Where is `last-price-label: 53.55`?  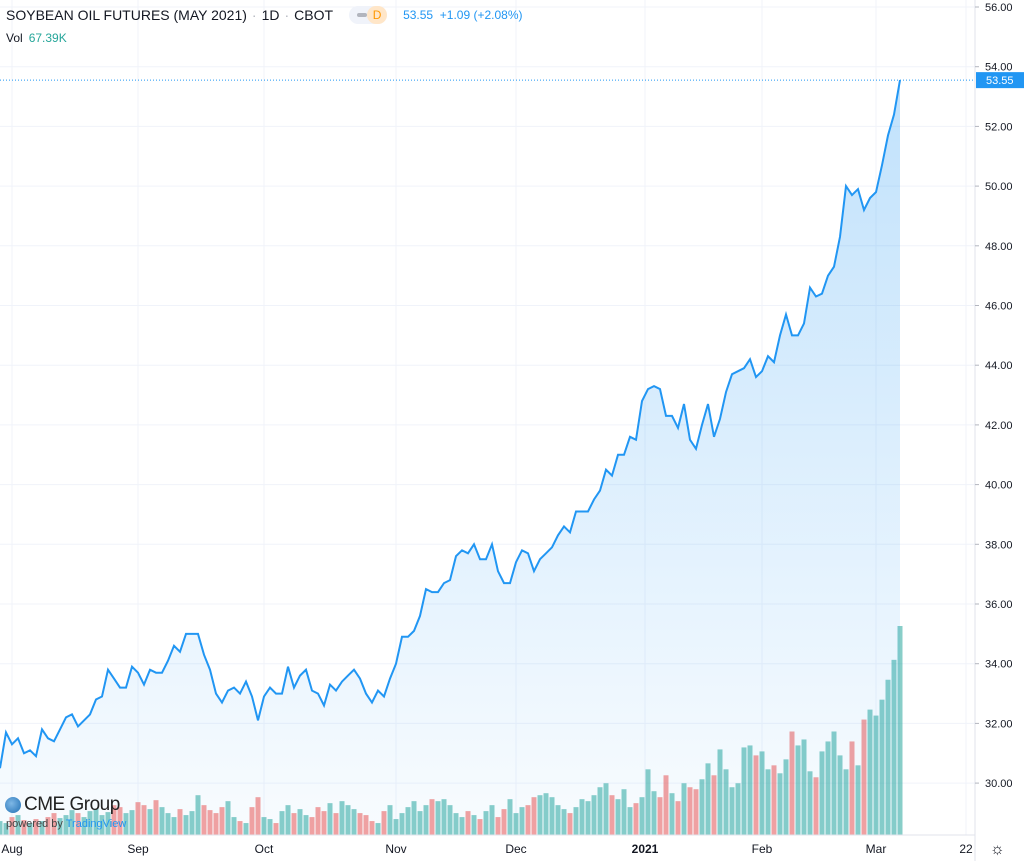 last-price-label: 53.55 is located at coordinates (1000, 81).